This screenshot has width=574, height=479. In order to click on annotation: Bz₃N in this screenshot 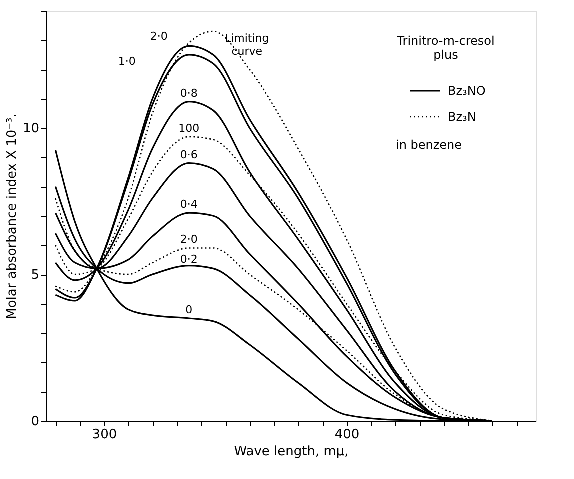, I will do `click(462, 117)`.